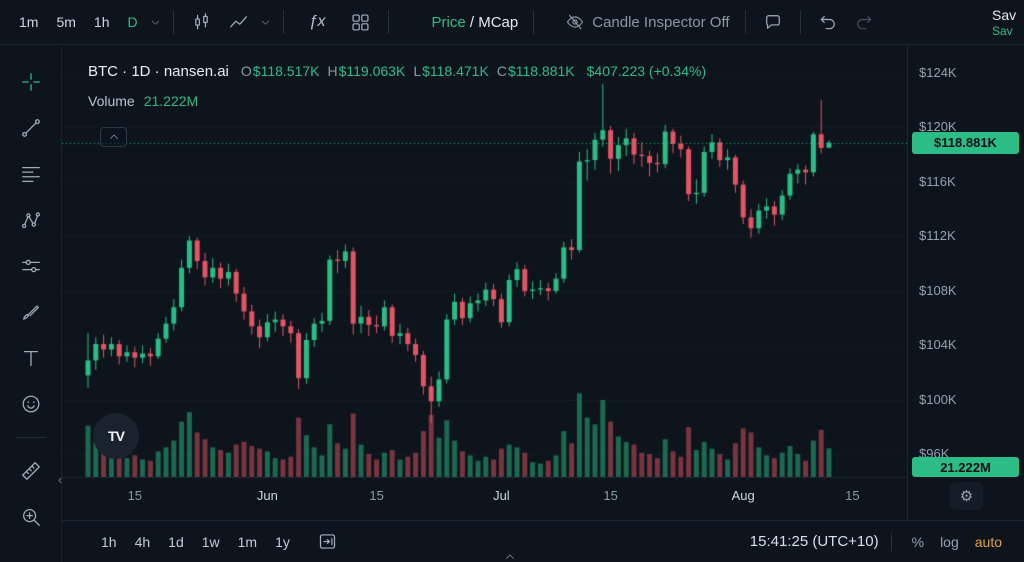 The height and width of the screenshot is (562, 1024). I want to click on eye-off-icon, so click(575, 22).